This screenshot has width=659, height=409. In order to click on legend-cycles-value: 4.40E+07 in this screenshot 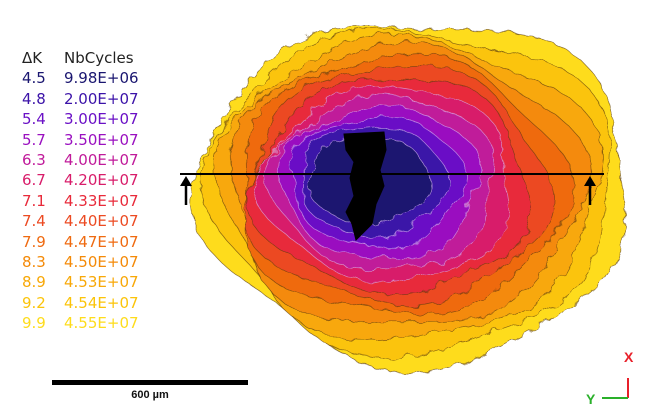, I will do `click(101, 221)`.